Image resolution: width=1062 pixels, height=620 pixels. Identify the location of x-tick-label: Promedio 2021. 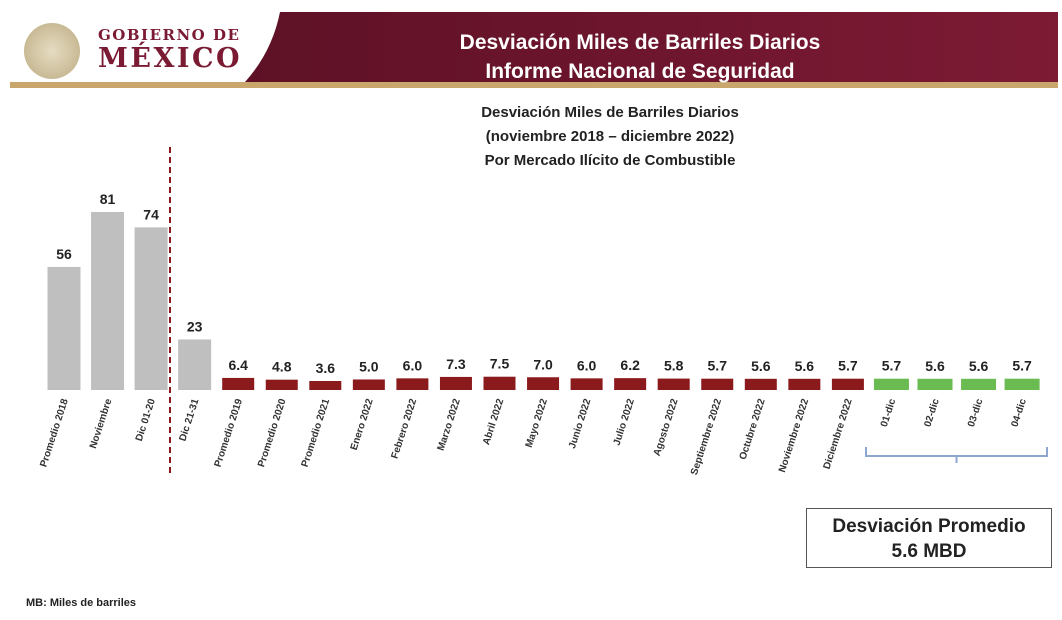
(316, 432).